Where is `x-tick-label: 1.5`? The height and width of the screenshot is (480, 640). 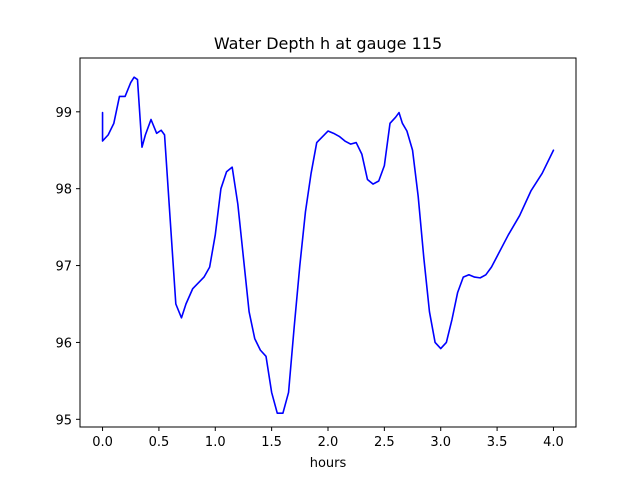
x-tick-label: 1.5 is located at coordinates (271, 442).